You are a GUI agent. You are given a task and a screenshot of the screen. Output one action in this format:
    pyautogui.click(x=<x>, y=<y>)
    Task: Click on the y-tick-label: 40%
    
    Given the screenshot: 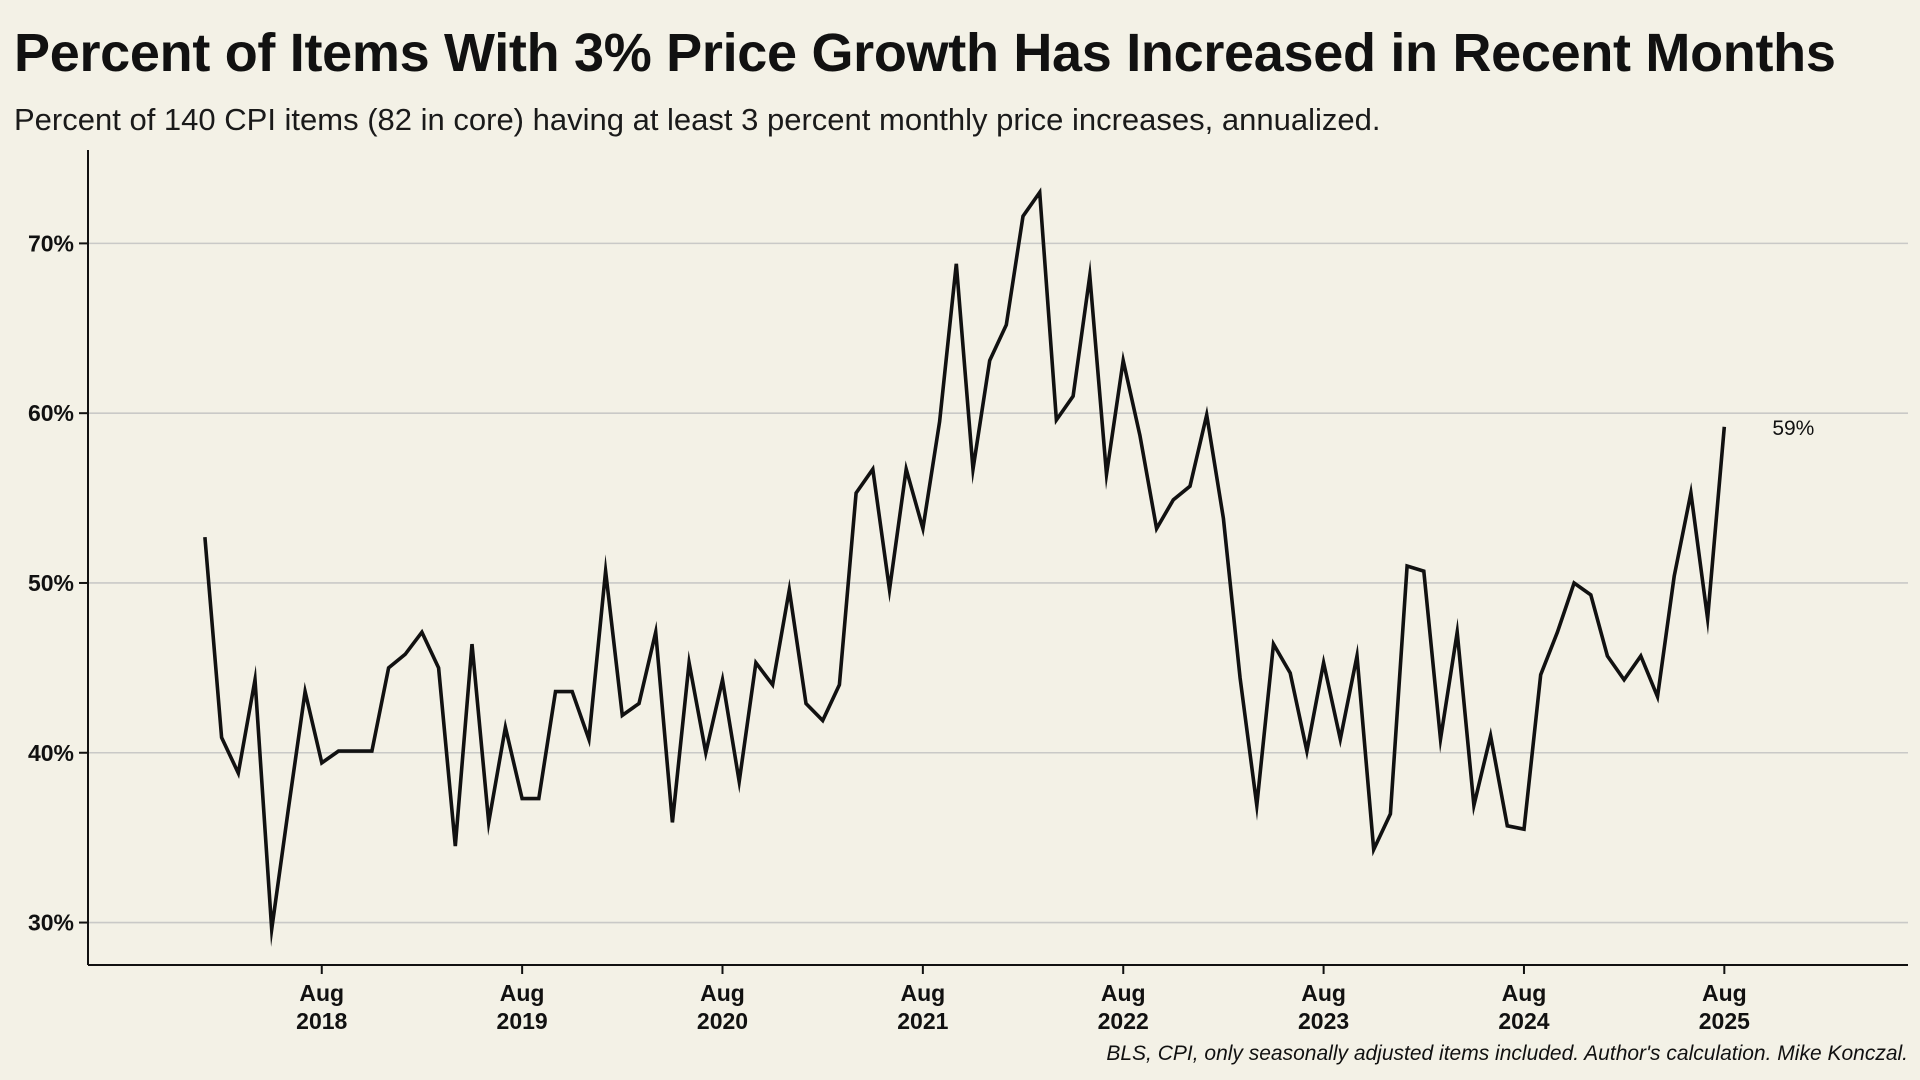 What is the action you would take?
    pyautogui.click(x=51, y=753)
    